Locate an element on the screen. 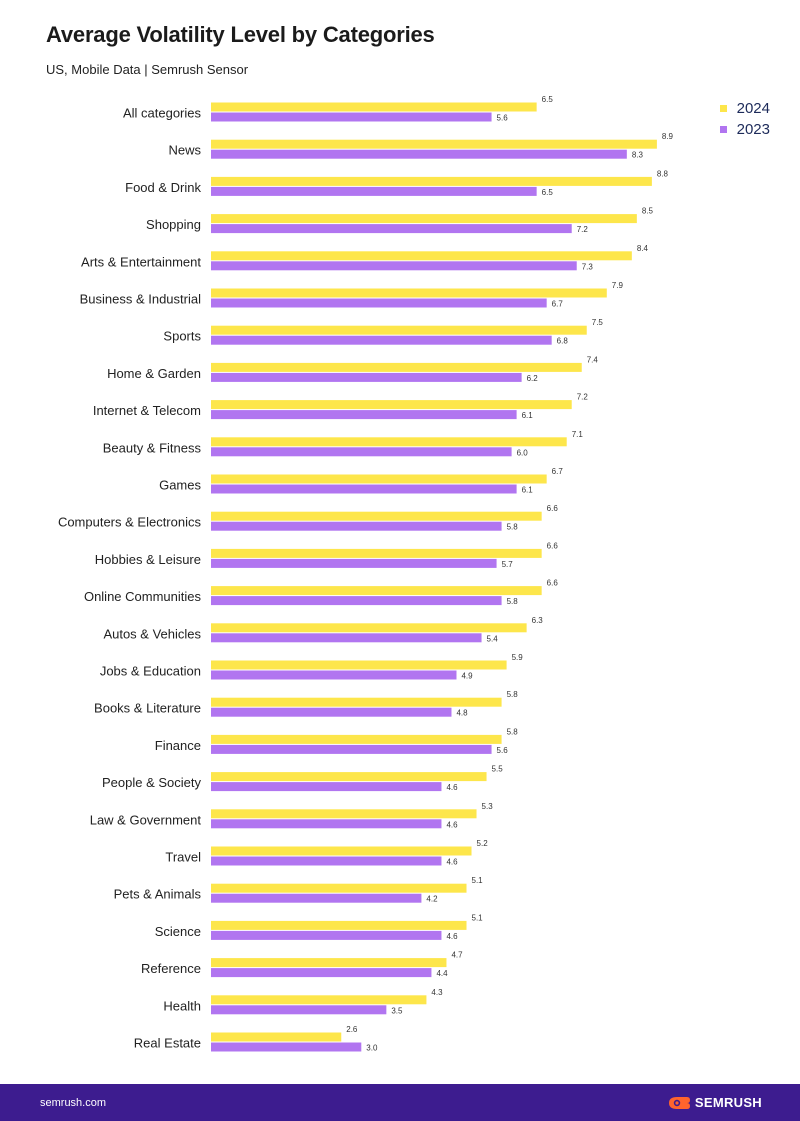 The height and width of the screenshot is (1121, 800). legend-item-2024: 2024 is located at coordinates (744, 108).